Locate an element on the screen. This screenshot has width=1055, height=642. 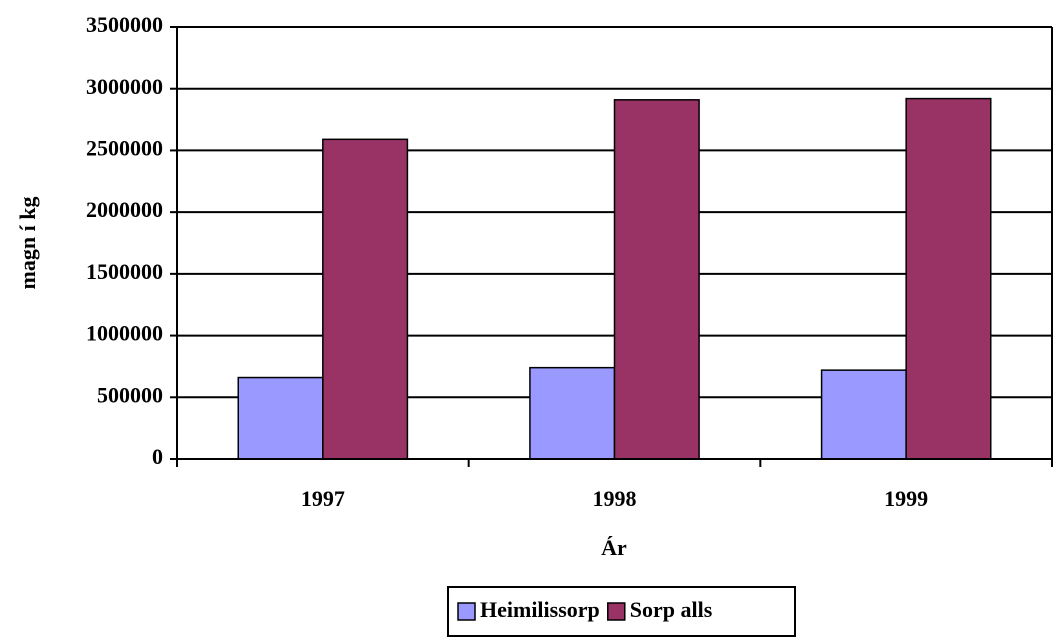
legend-label: Sorp alls is located at coordinates (671, 609).